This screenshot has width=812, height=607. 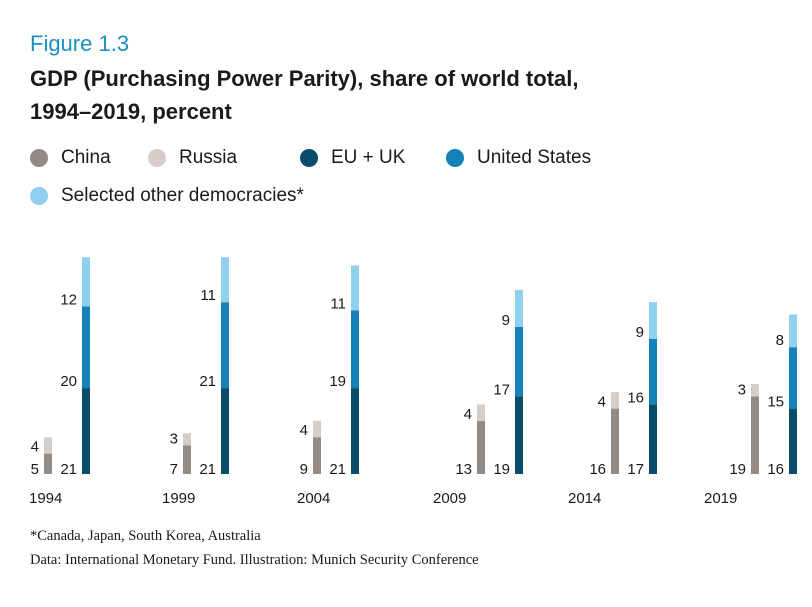 I want to click on value-label-euuk-2019: 16, so click(x=775, y=469).